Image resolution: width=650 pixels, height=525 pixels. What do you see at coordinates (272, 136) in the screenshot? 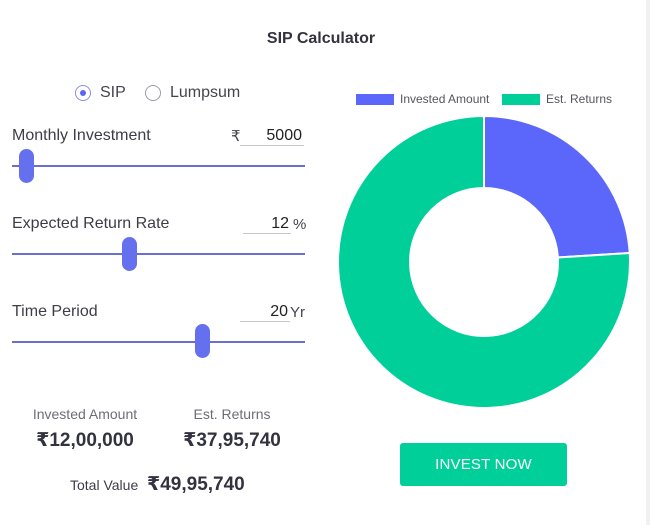
I see `monthly-investment-input` at bounding box center [272, 136].